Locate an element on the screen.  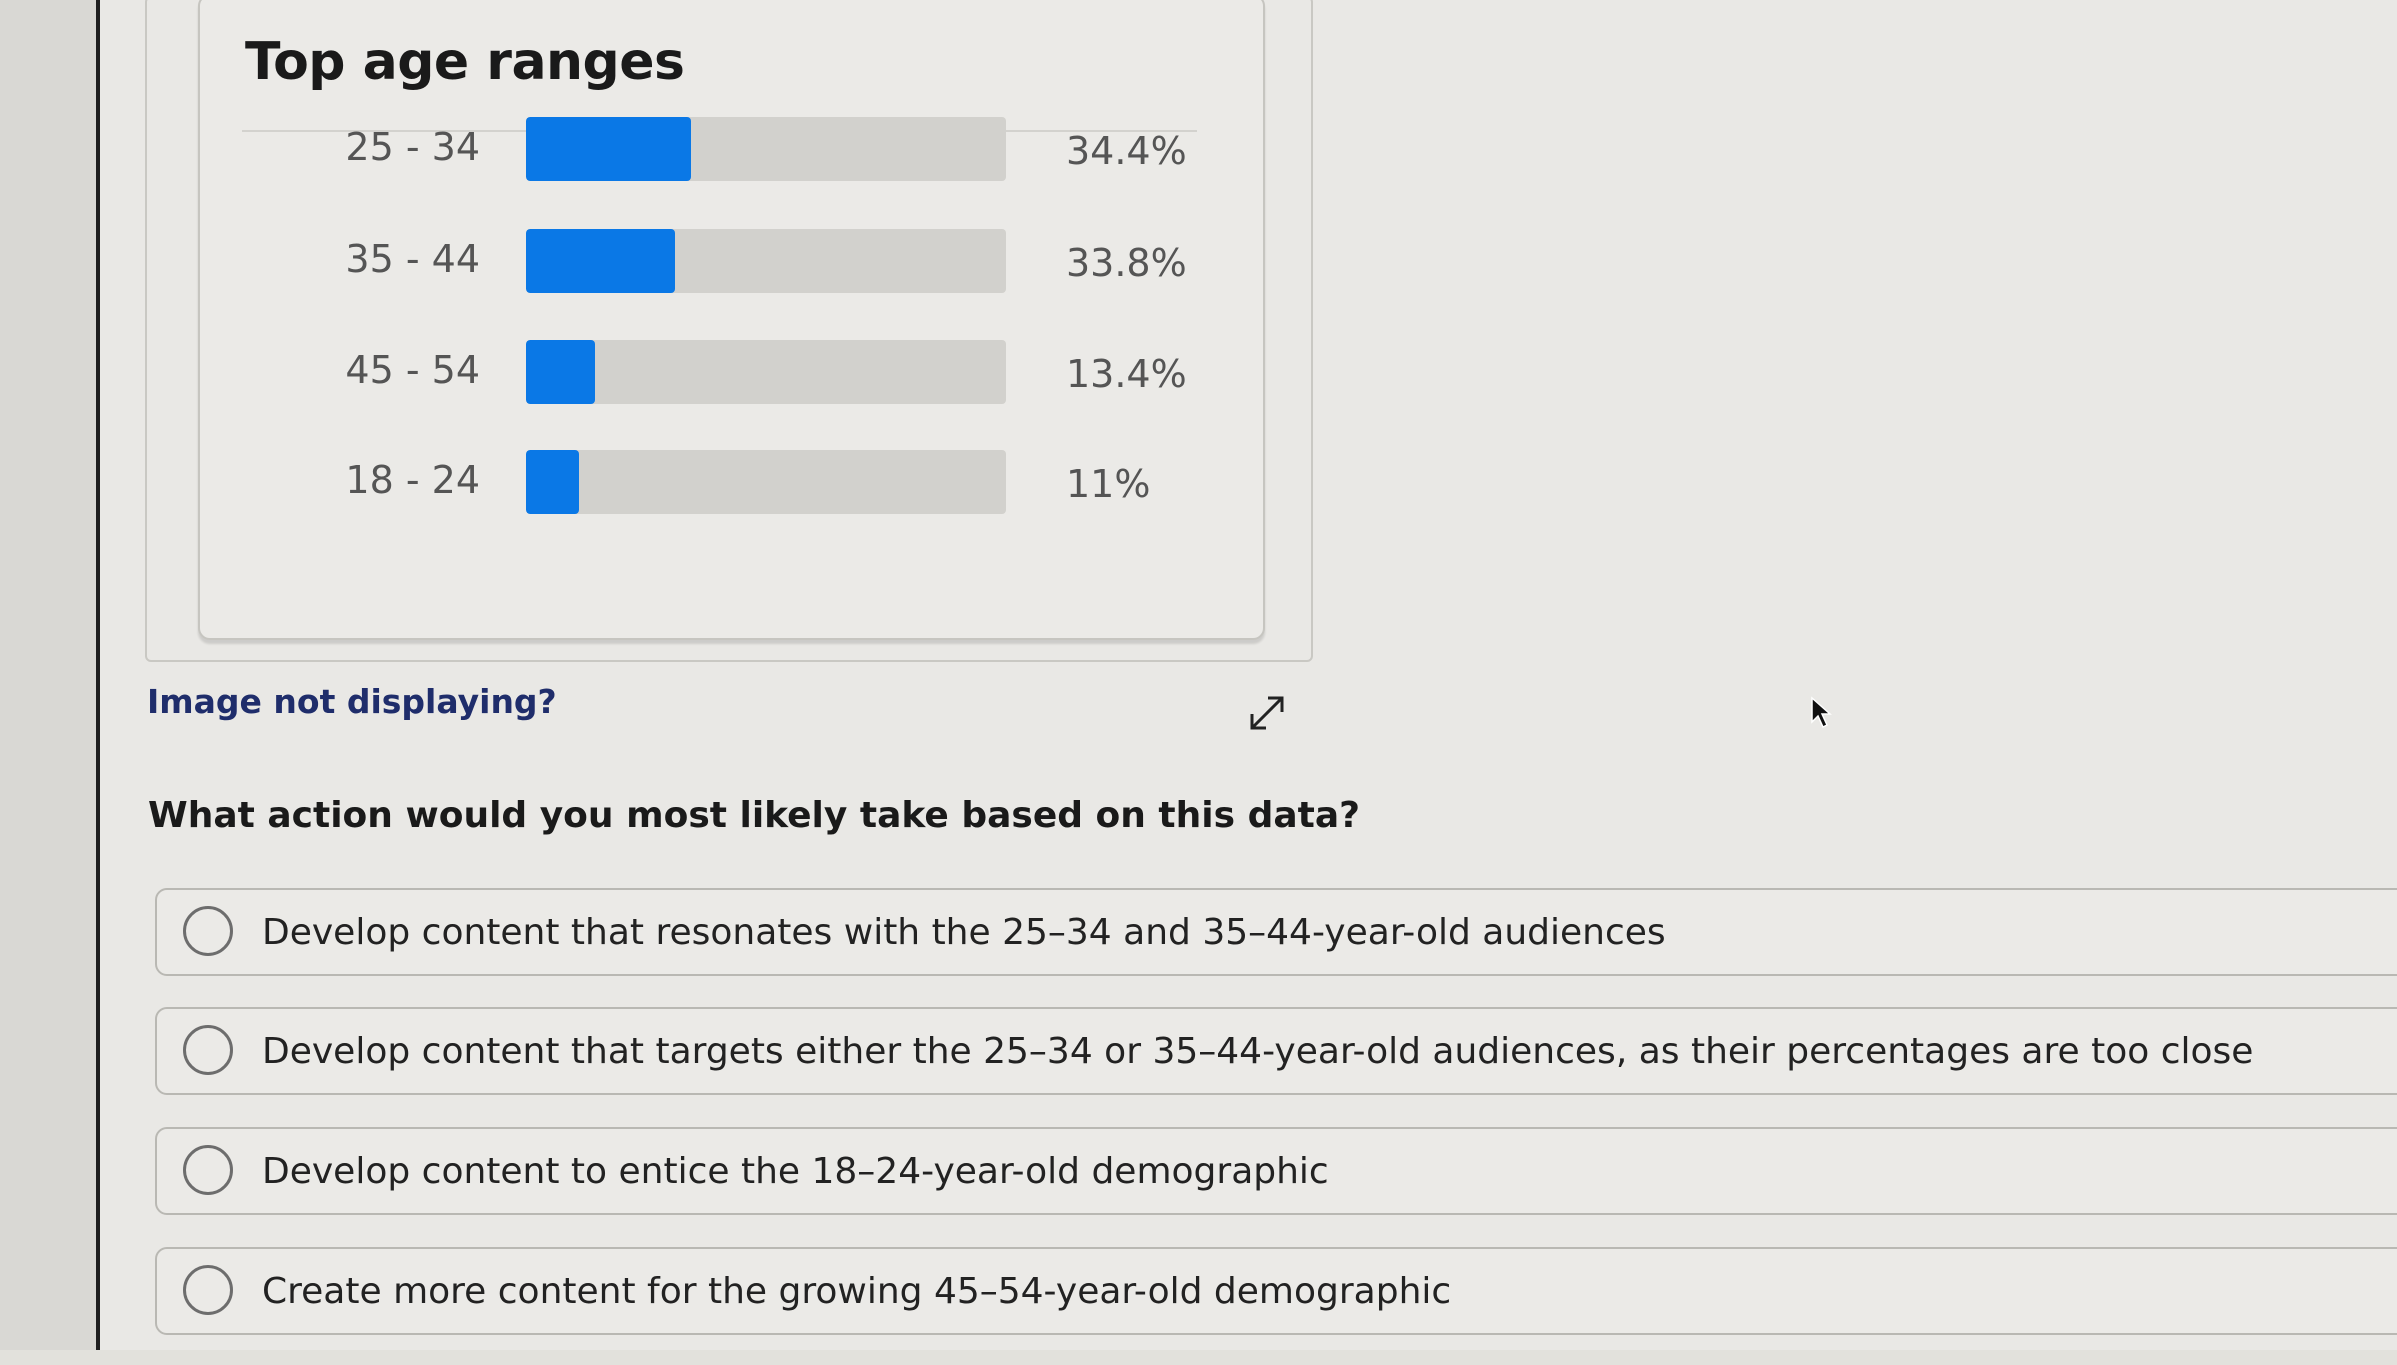
card-title: Top age ranges is located at coordinates (465, 62).